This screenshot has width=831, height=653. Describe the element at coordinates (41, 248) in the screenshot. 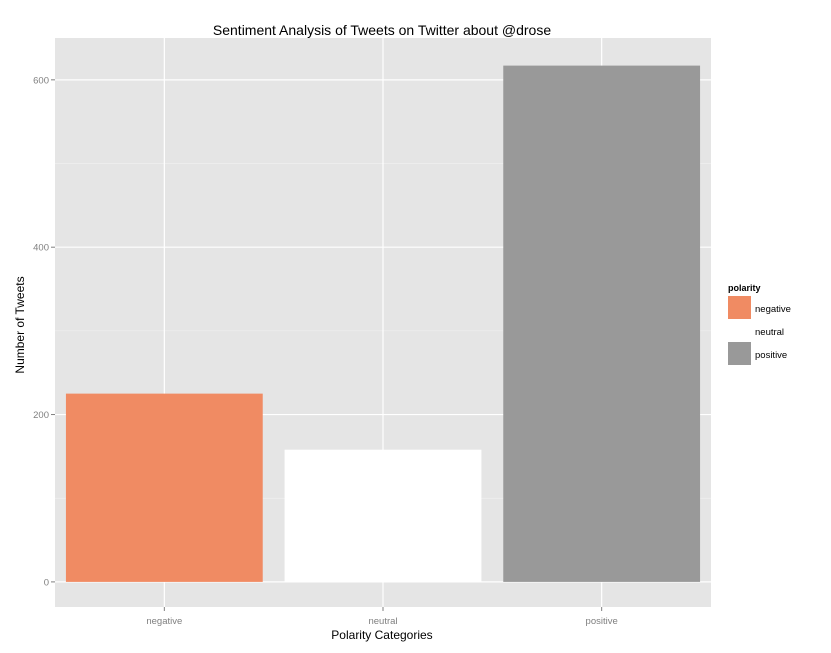

I see `y-tick-label: 400` at that location.